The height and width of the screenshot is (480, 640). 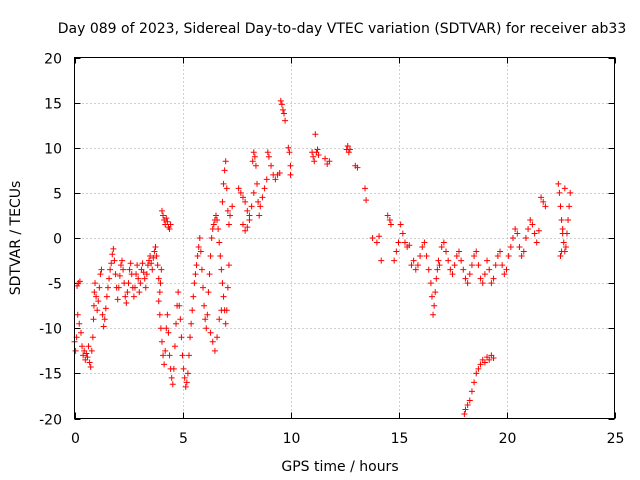 What do you see at coordinates (50, 330) in the screenshot?
I see `y-tick-label: -10` at bounding box center [50, 330].